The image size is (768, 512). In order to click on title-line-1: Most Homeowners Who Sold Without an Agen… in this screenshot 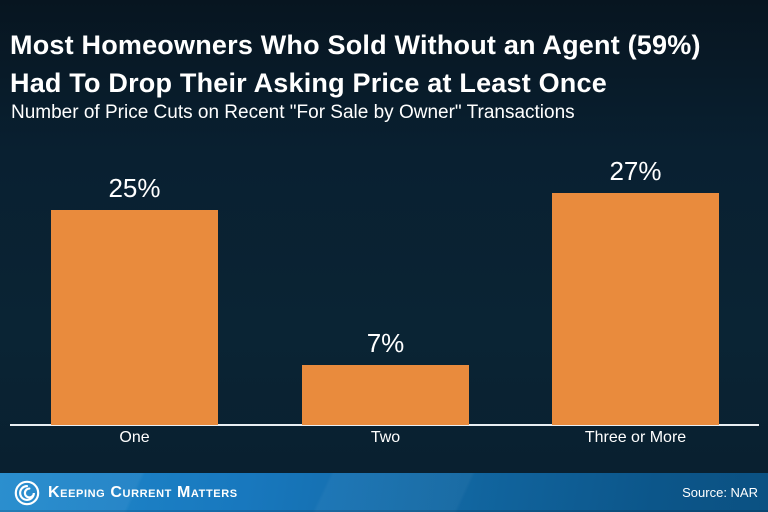, I will do `click(355, 45)`.